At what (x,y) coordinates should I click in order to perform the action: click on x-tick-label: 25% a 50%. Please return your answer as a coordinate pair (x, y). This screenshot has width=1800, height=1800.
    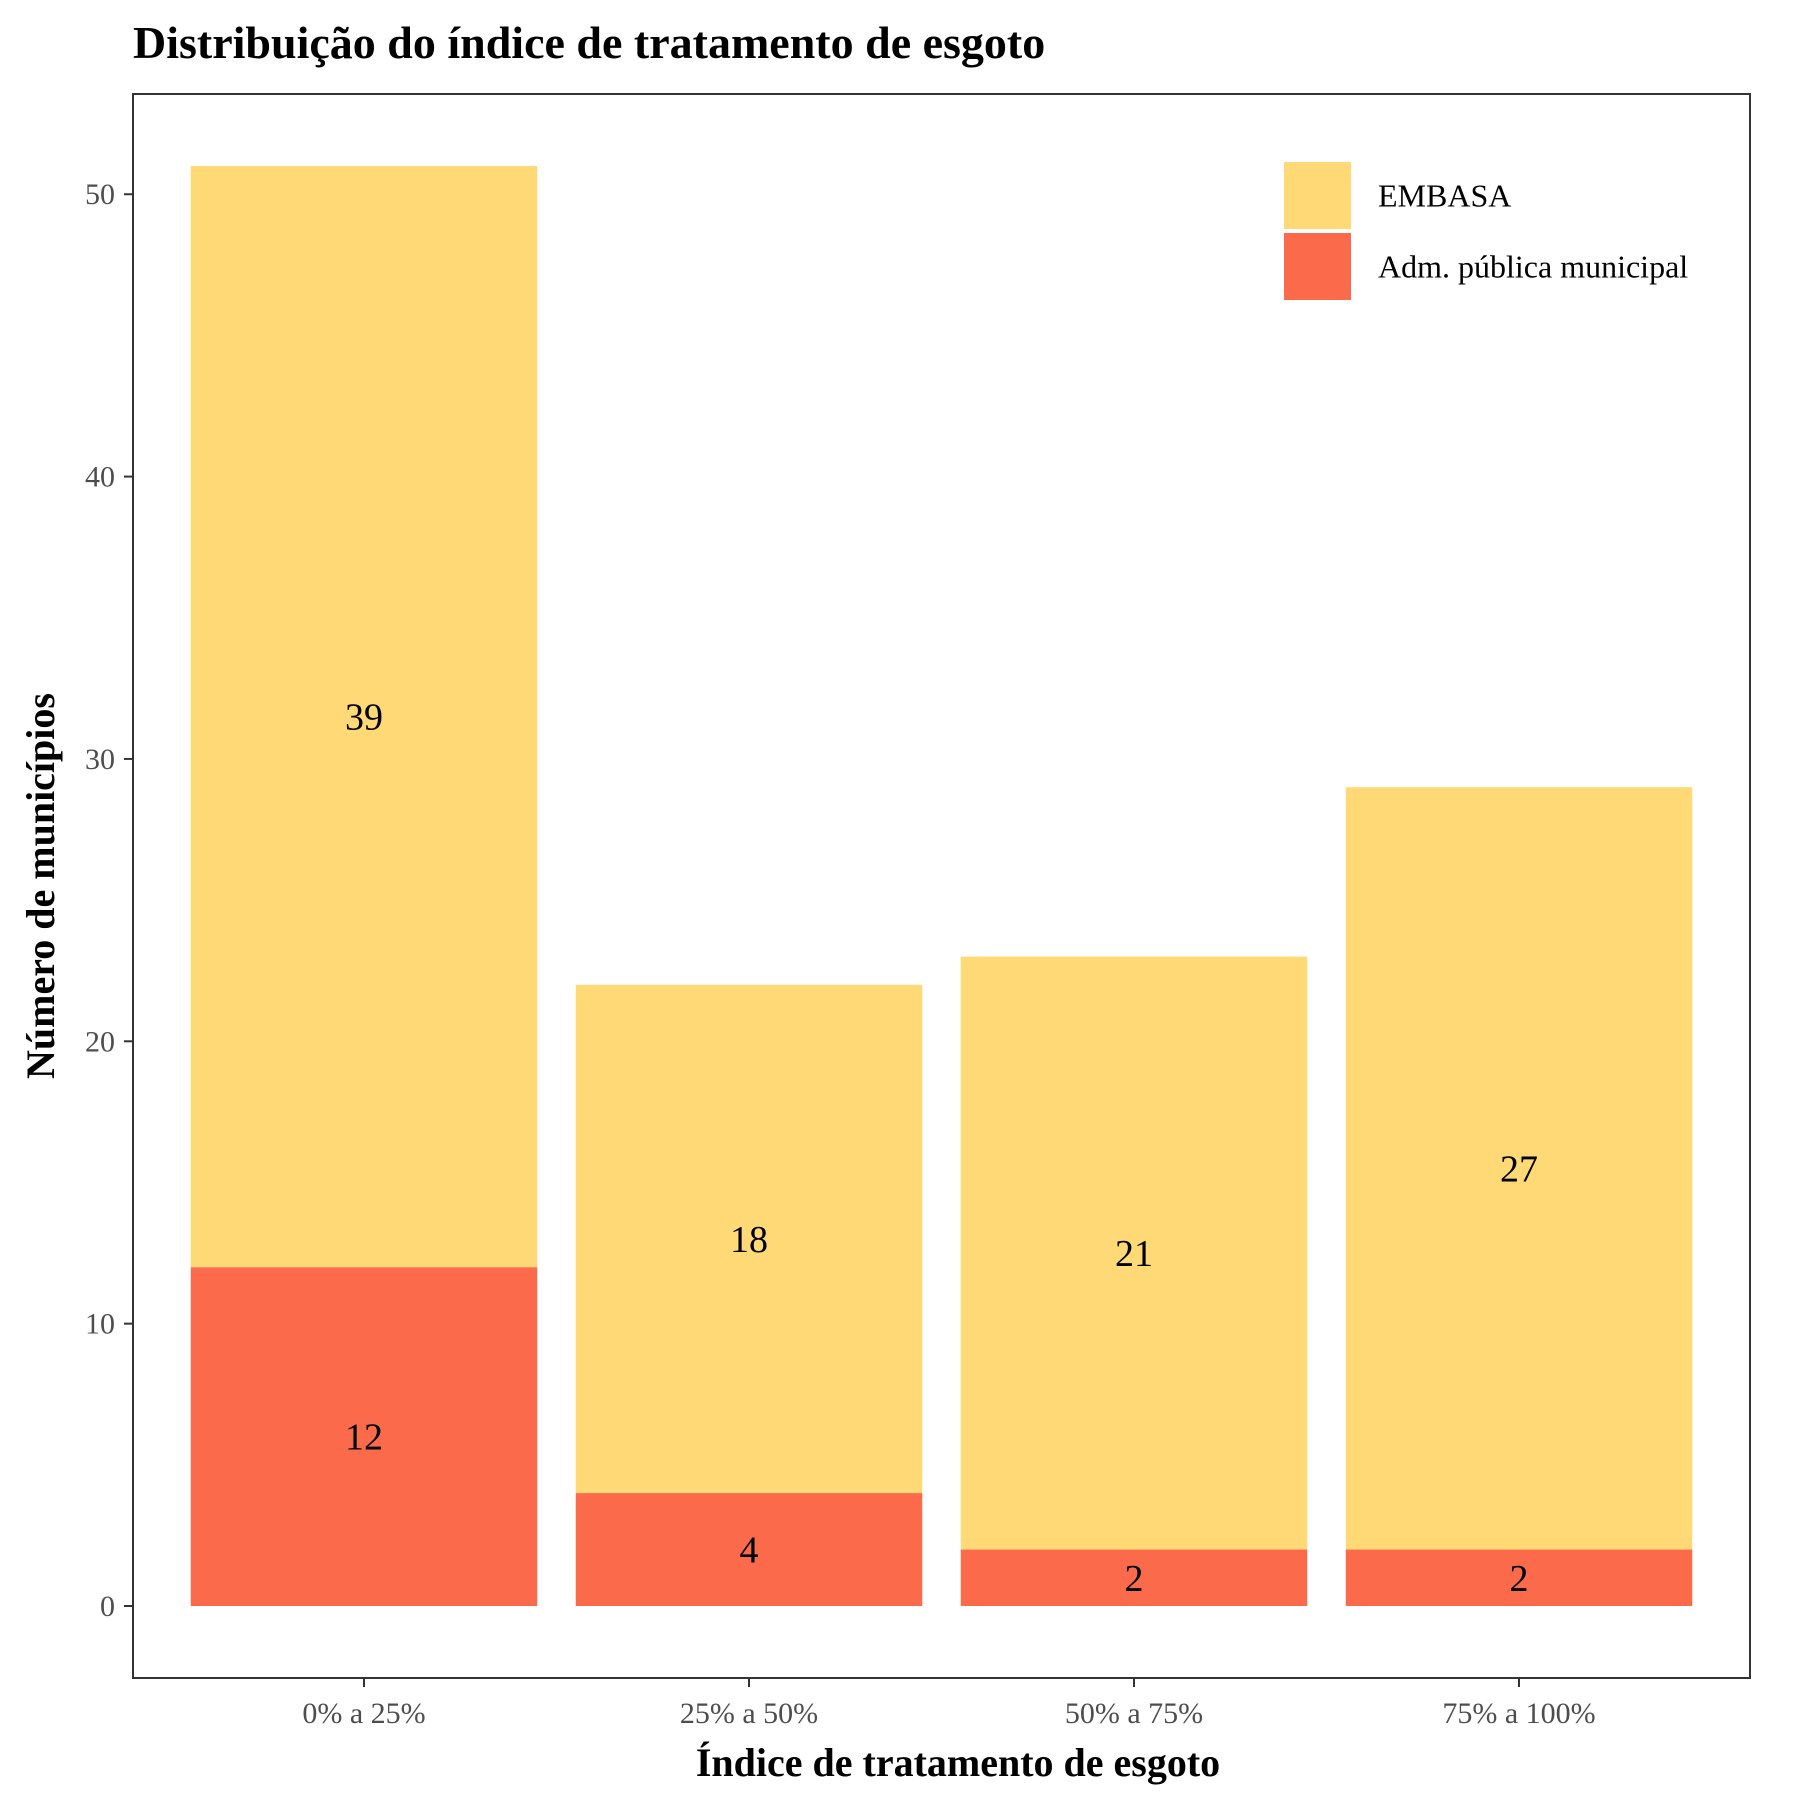
    Looking at the image, I should click on (749, 1713).